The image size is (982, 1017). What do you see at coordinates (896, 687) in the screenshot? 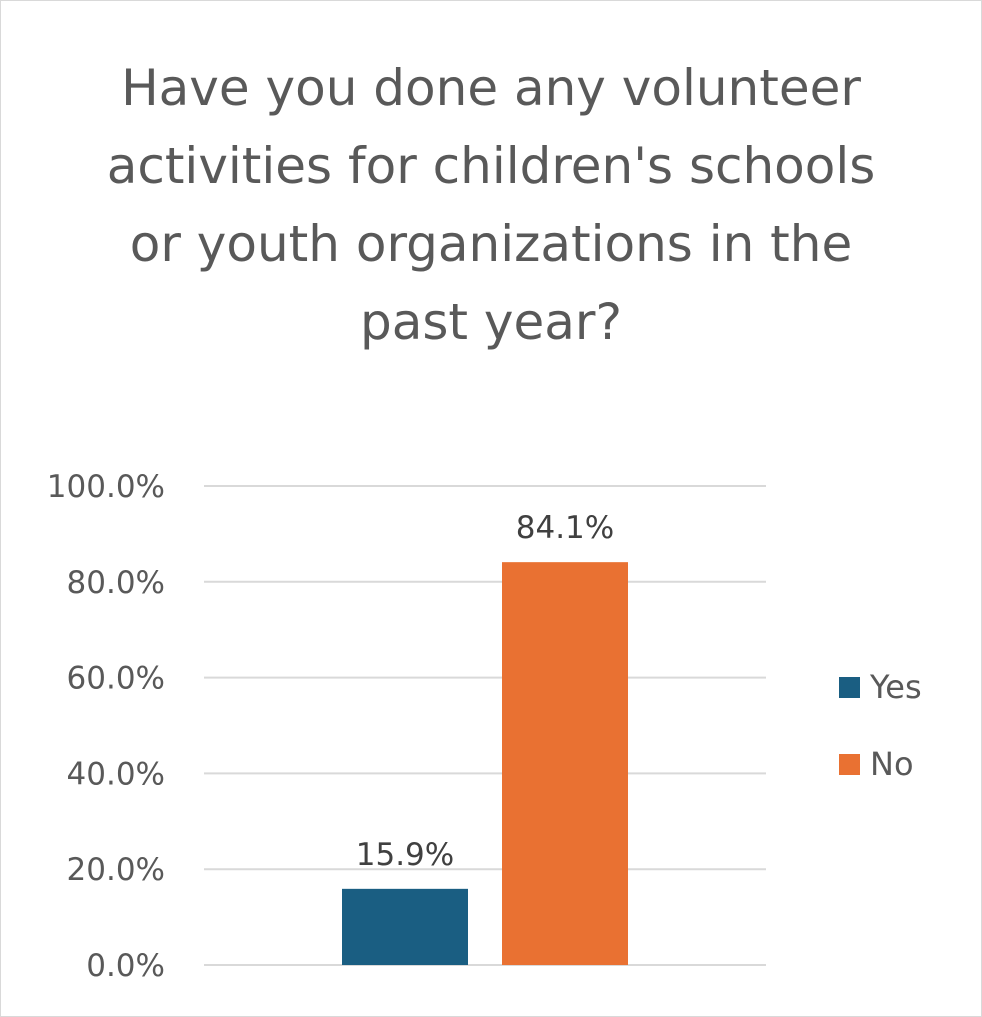
I see `legend-label: Yes` at bounding box center [896, 687].